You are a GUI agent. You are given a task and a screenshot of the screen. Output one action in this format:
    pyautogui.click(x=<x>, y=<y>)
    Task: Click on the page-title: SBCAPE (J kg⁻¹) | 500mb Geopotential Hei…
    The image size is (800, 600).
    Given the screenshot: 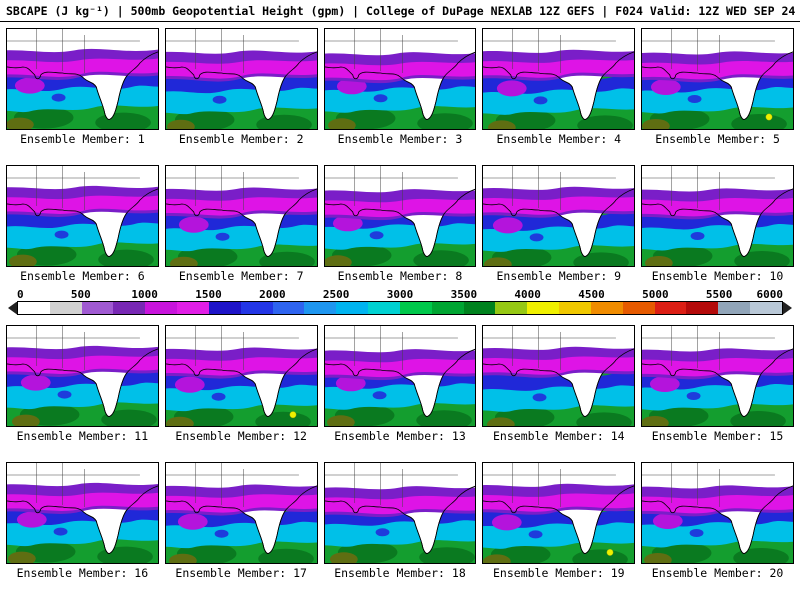 What is the action you would take?
    pyautogui.click(x=403, y=11)
    